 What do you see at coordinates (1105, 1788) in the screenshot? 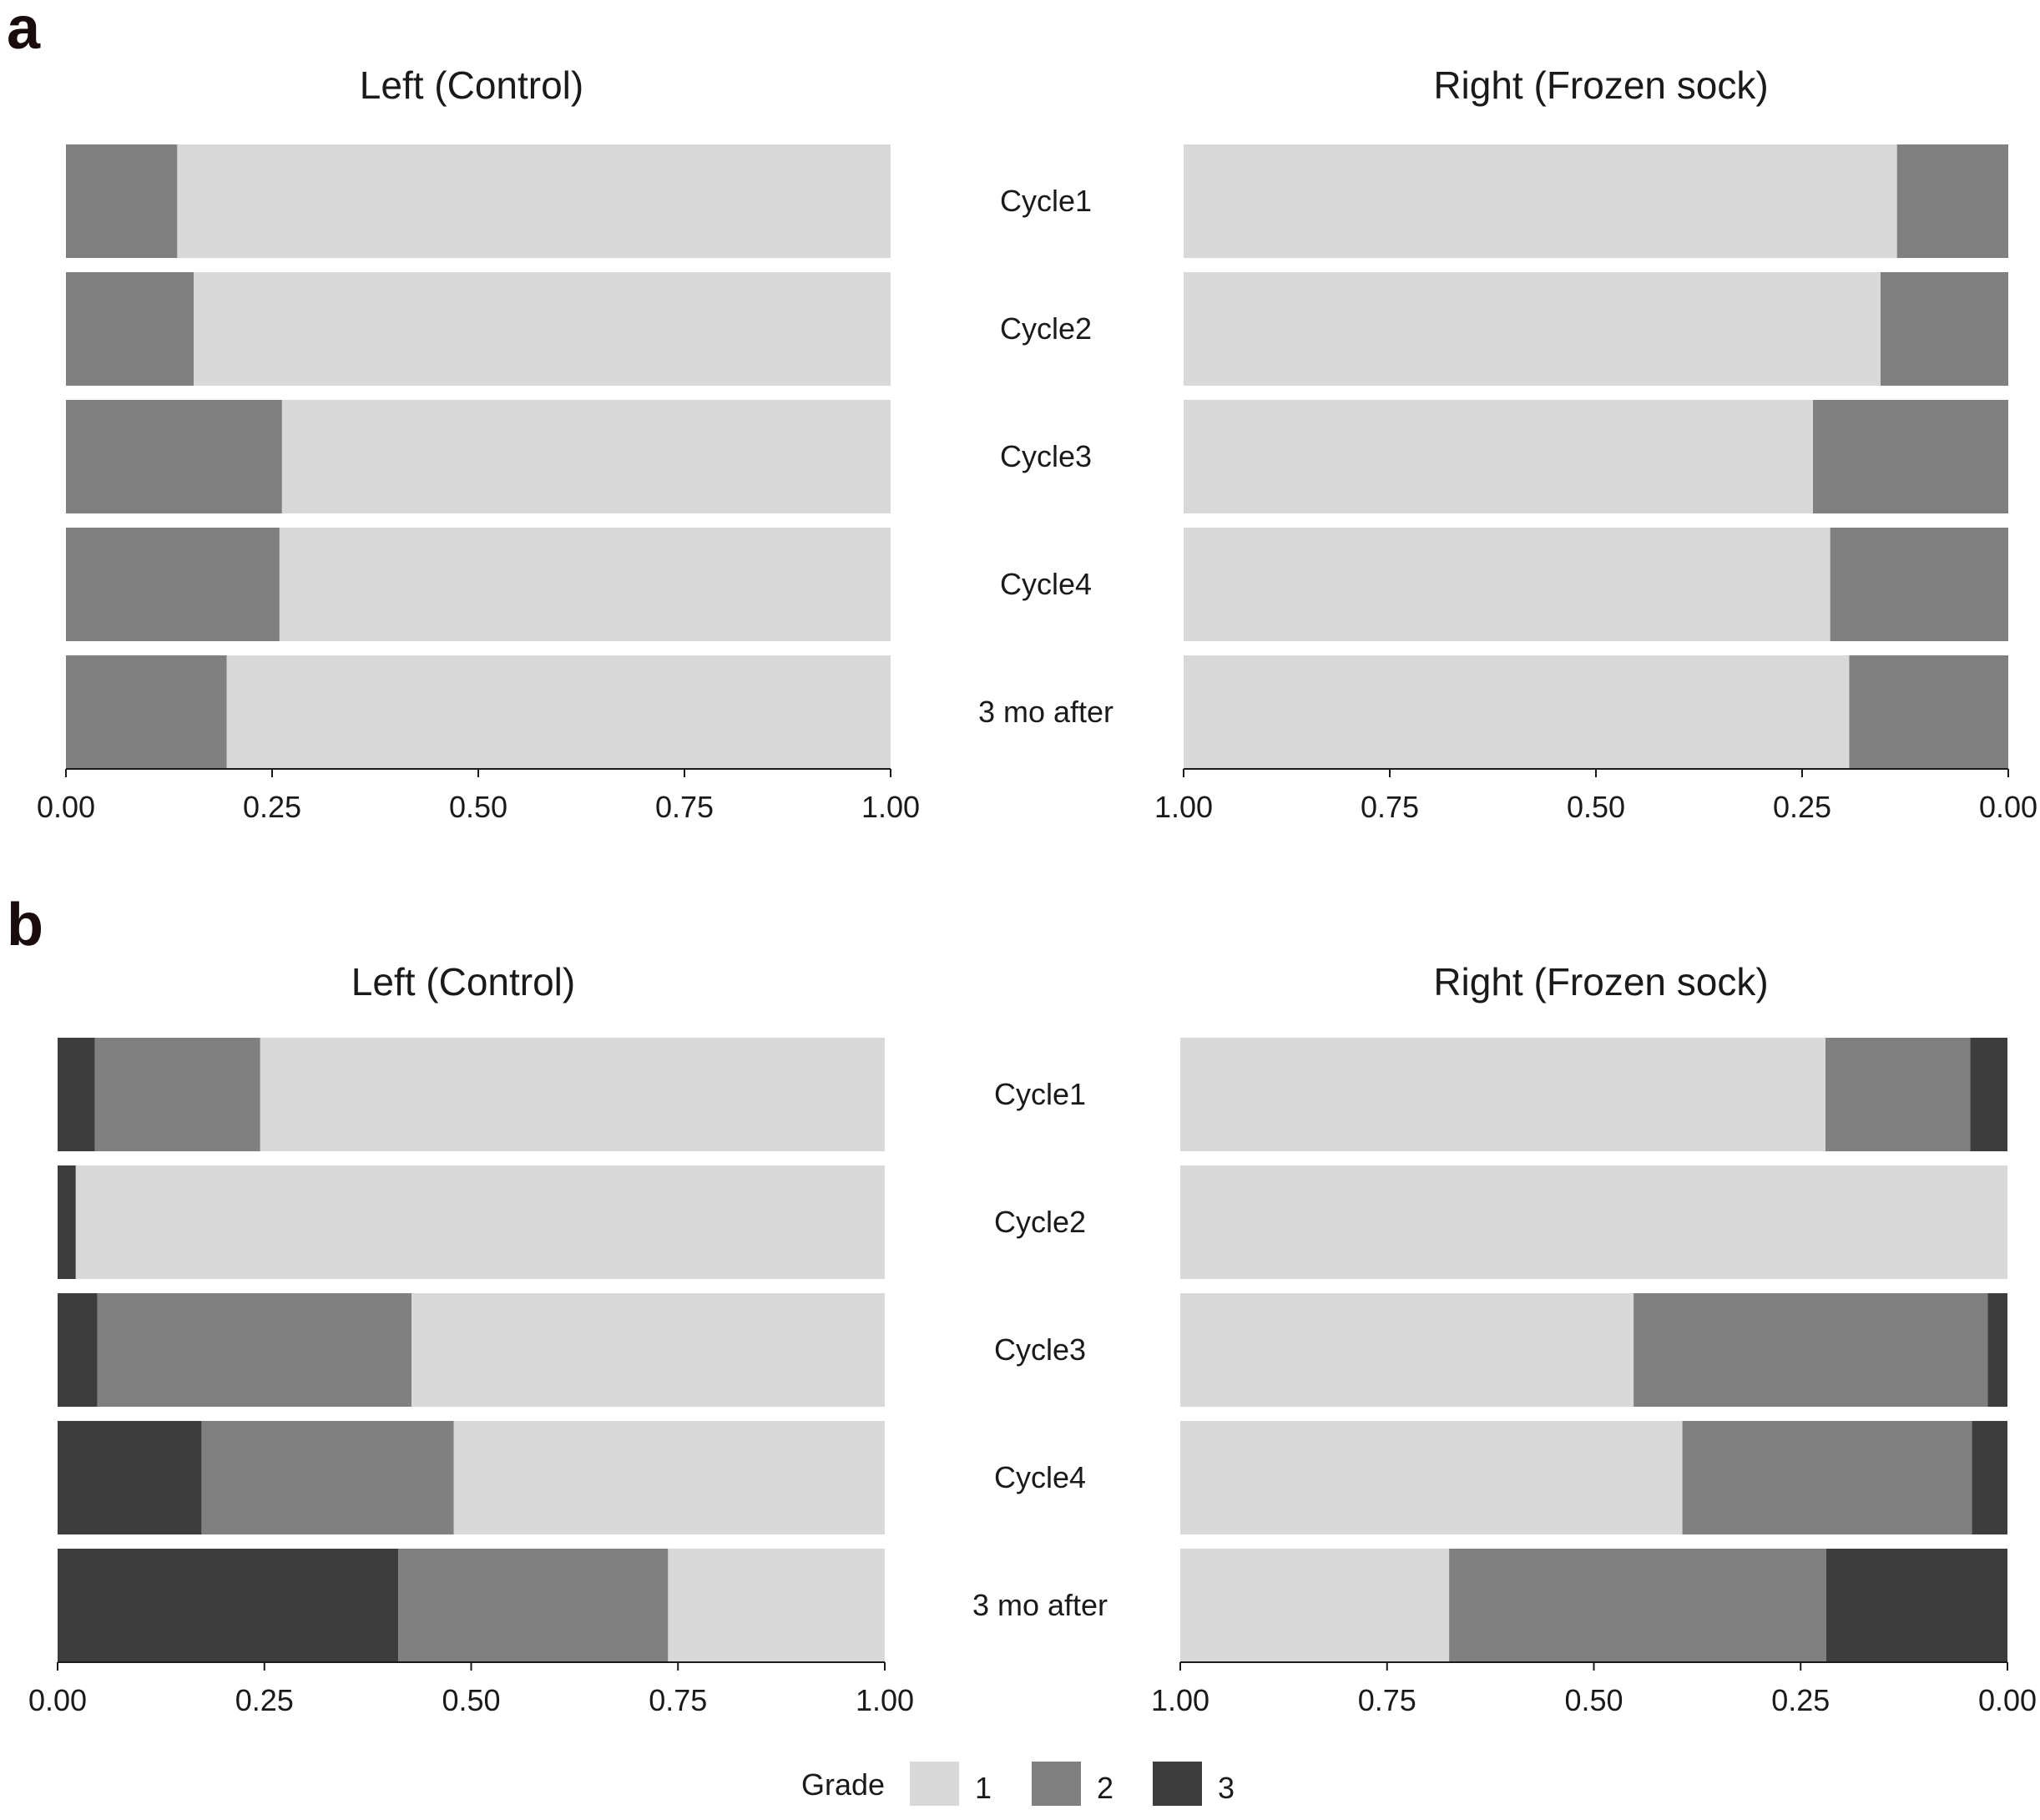
I see `legend-label-grade-2: 2` at bounding box center [1105, 1788].